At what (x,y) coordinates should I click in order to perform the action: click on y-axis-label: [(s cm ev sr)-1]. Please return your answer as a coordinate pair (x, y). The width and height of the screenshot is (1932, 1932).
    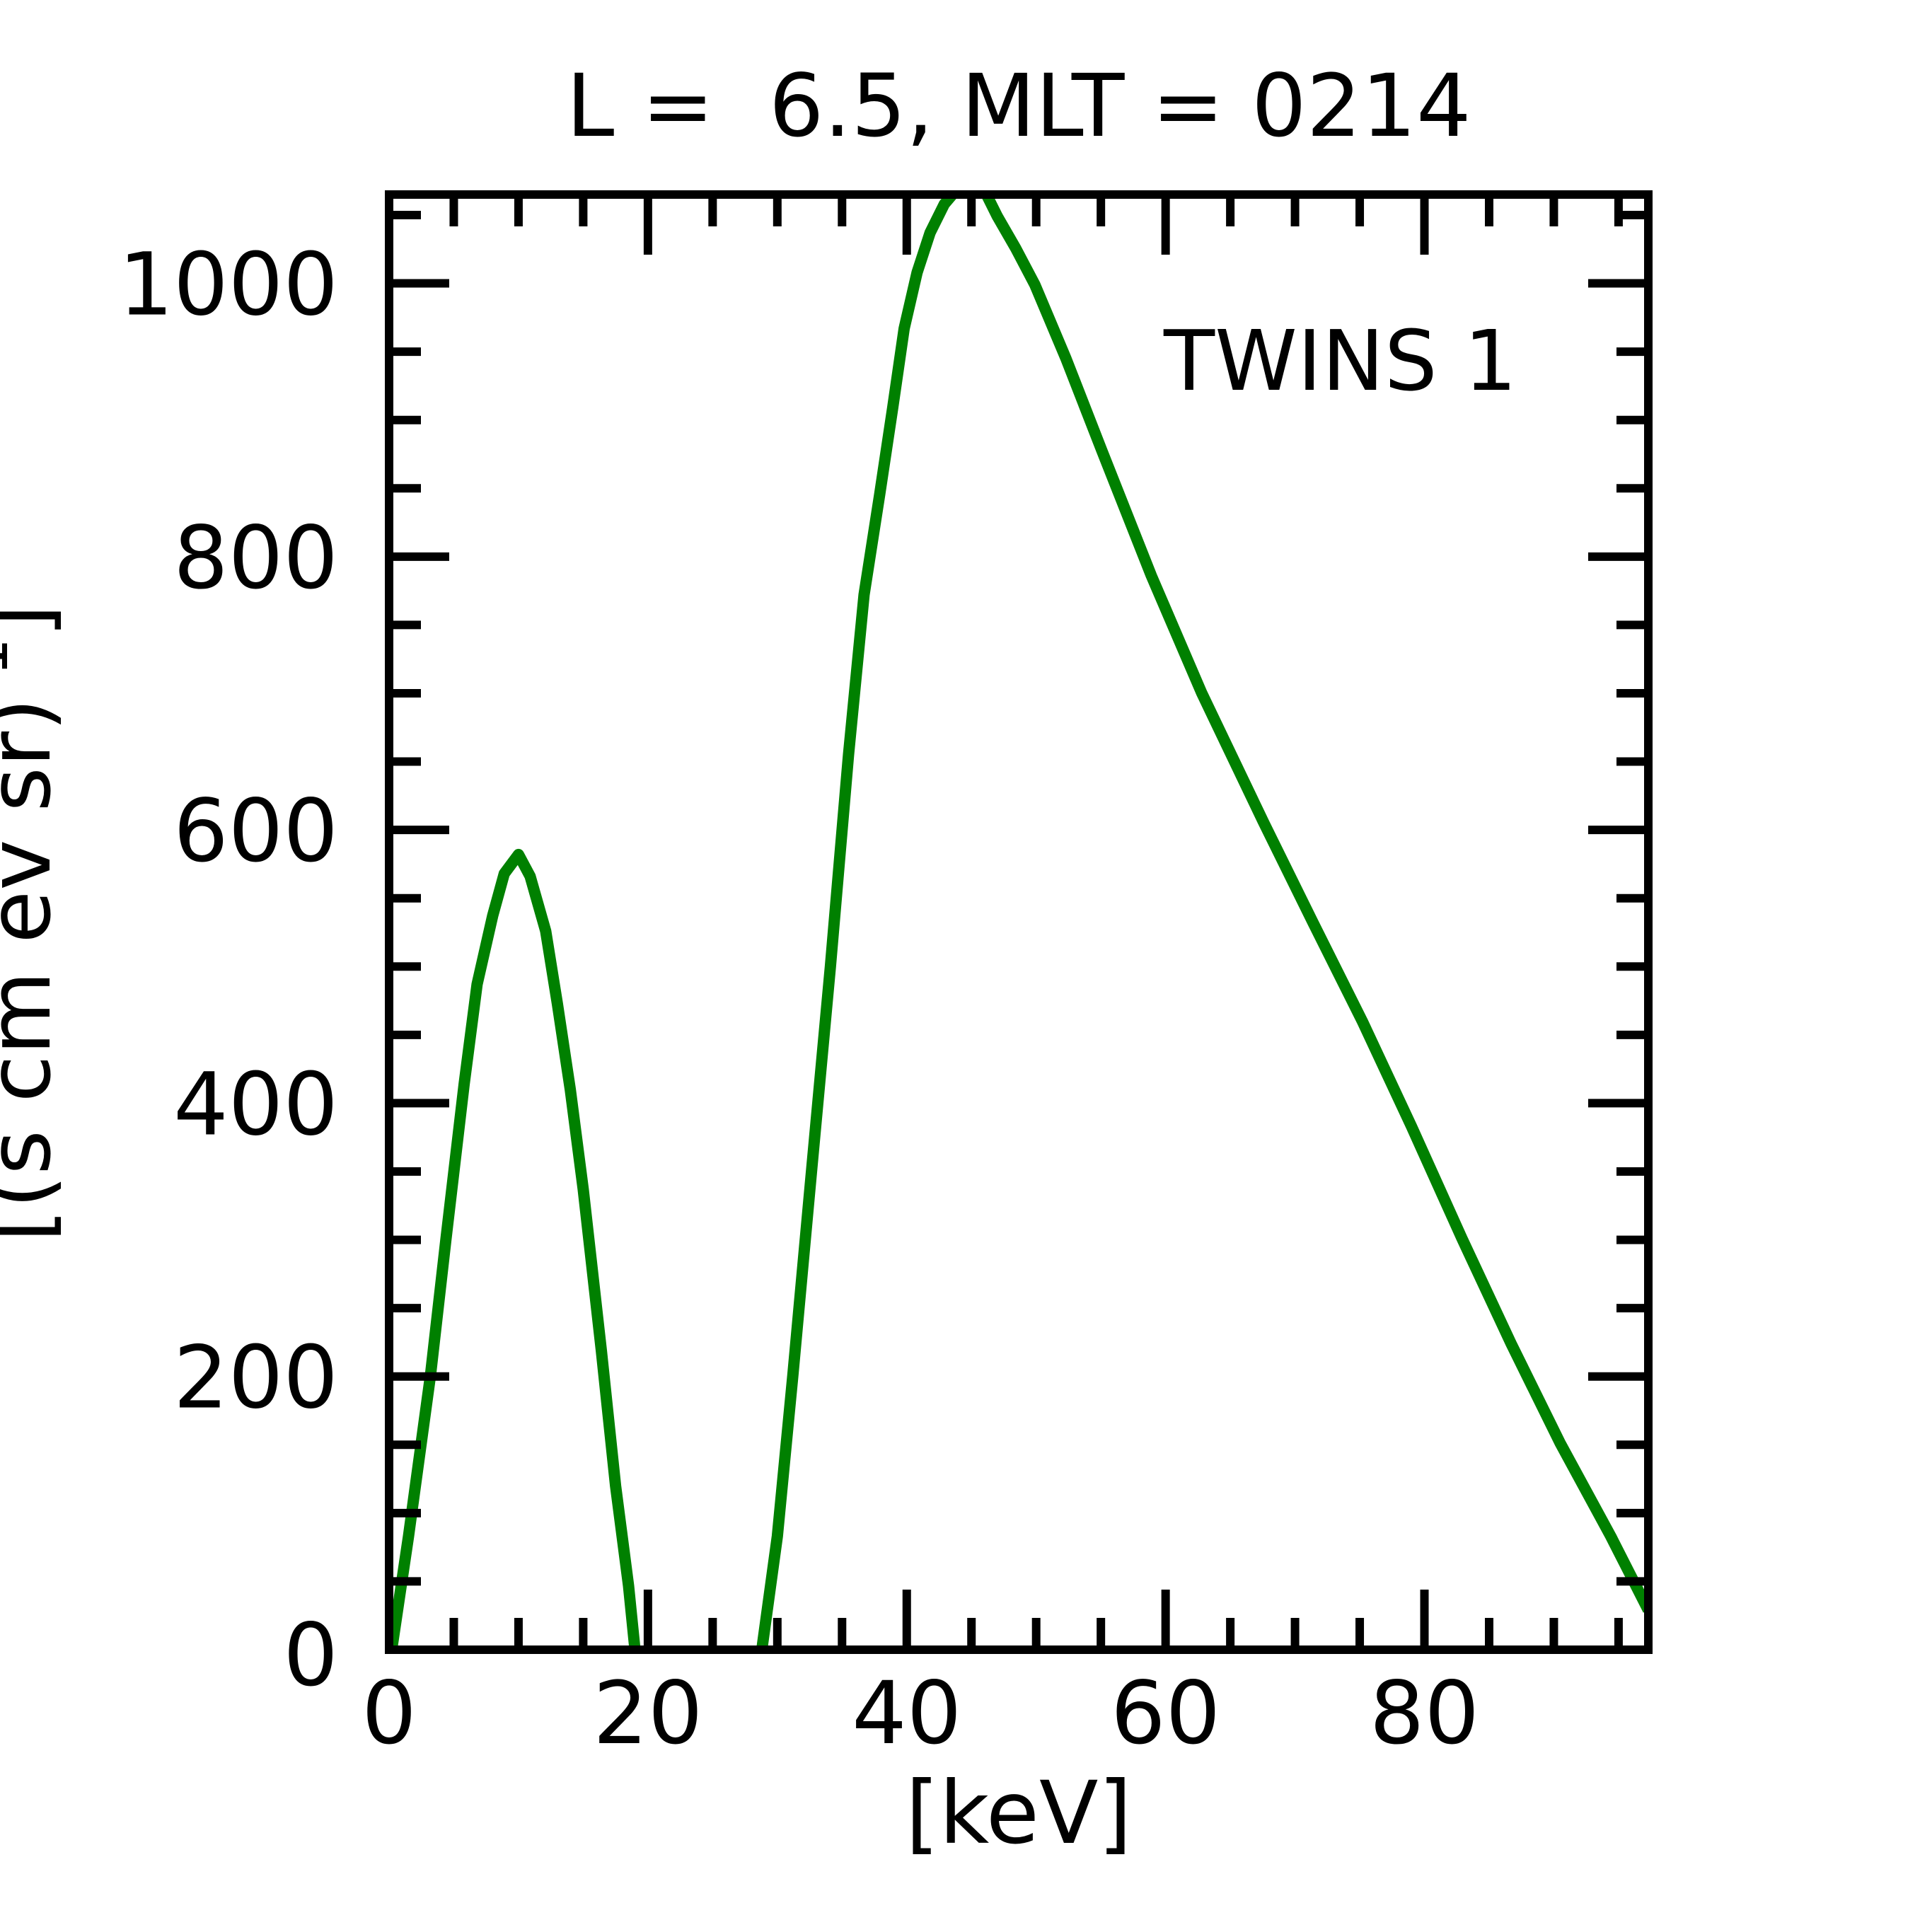
    Looking at the image, I should click on (35, 923).